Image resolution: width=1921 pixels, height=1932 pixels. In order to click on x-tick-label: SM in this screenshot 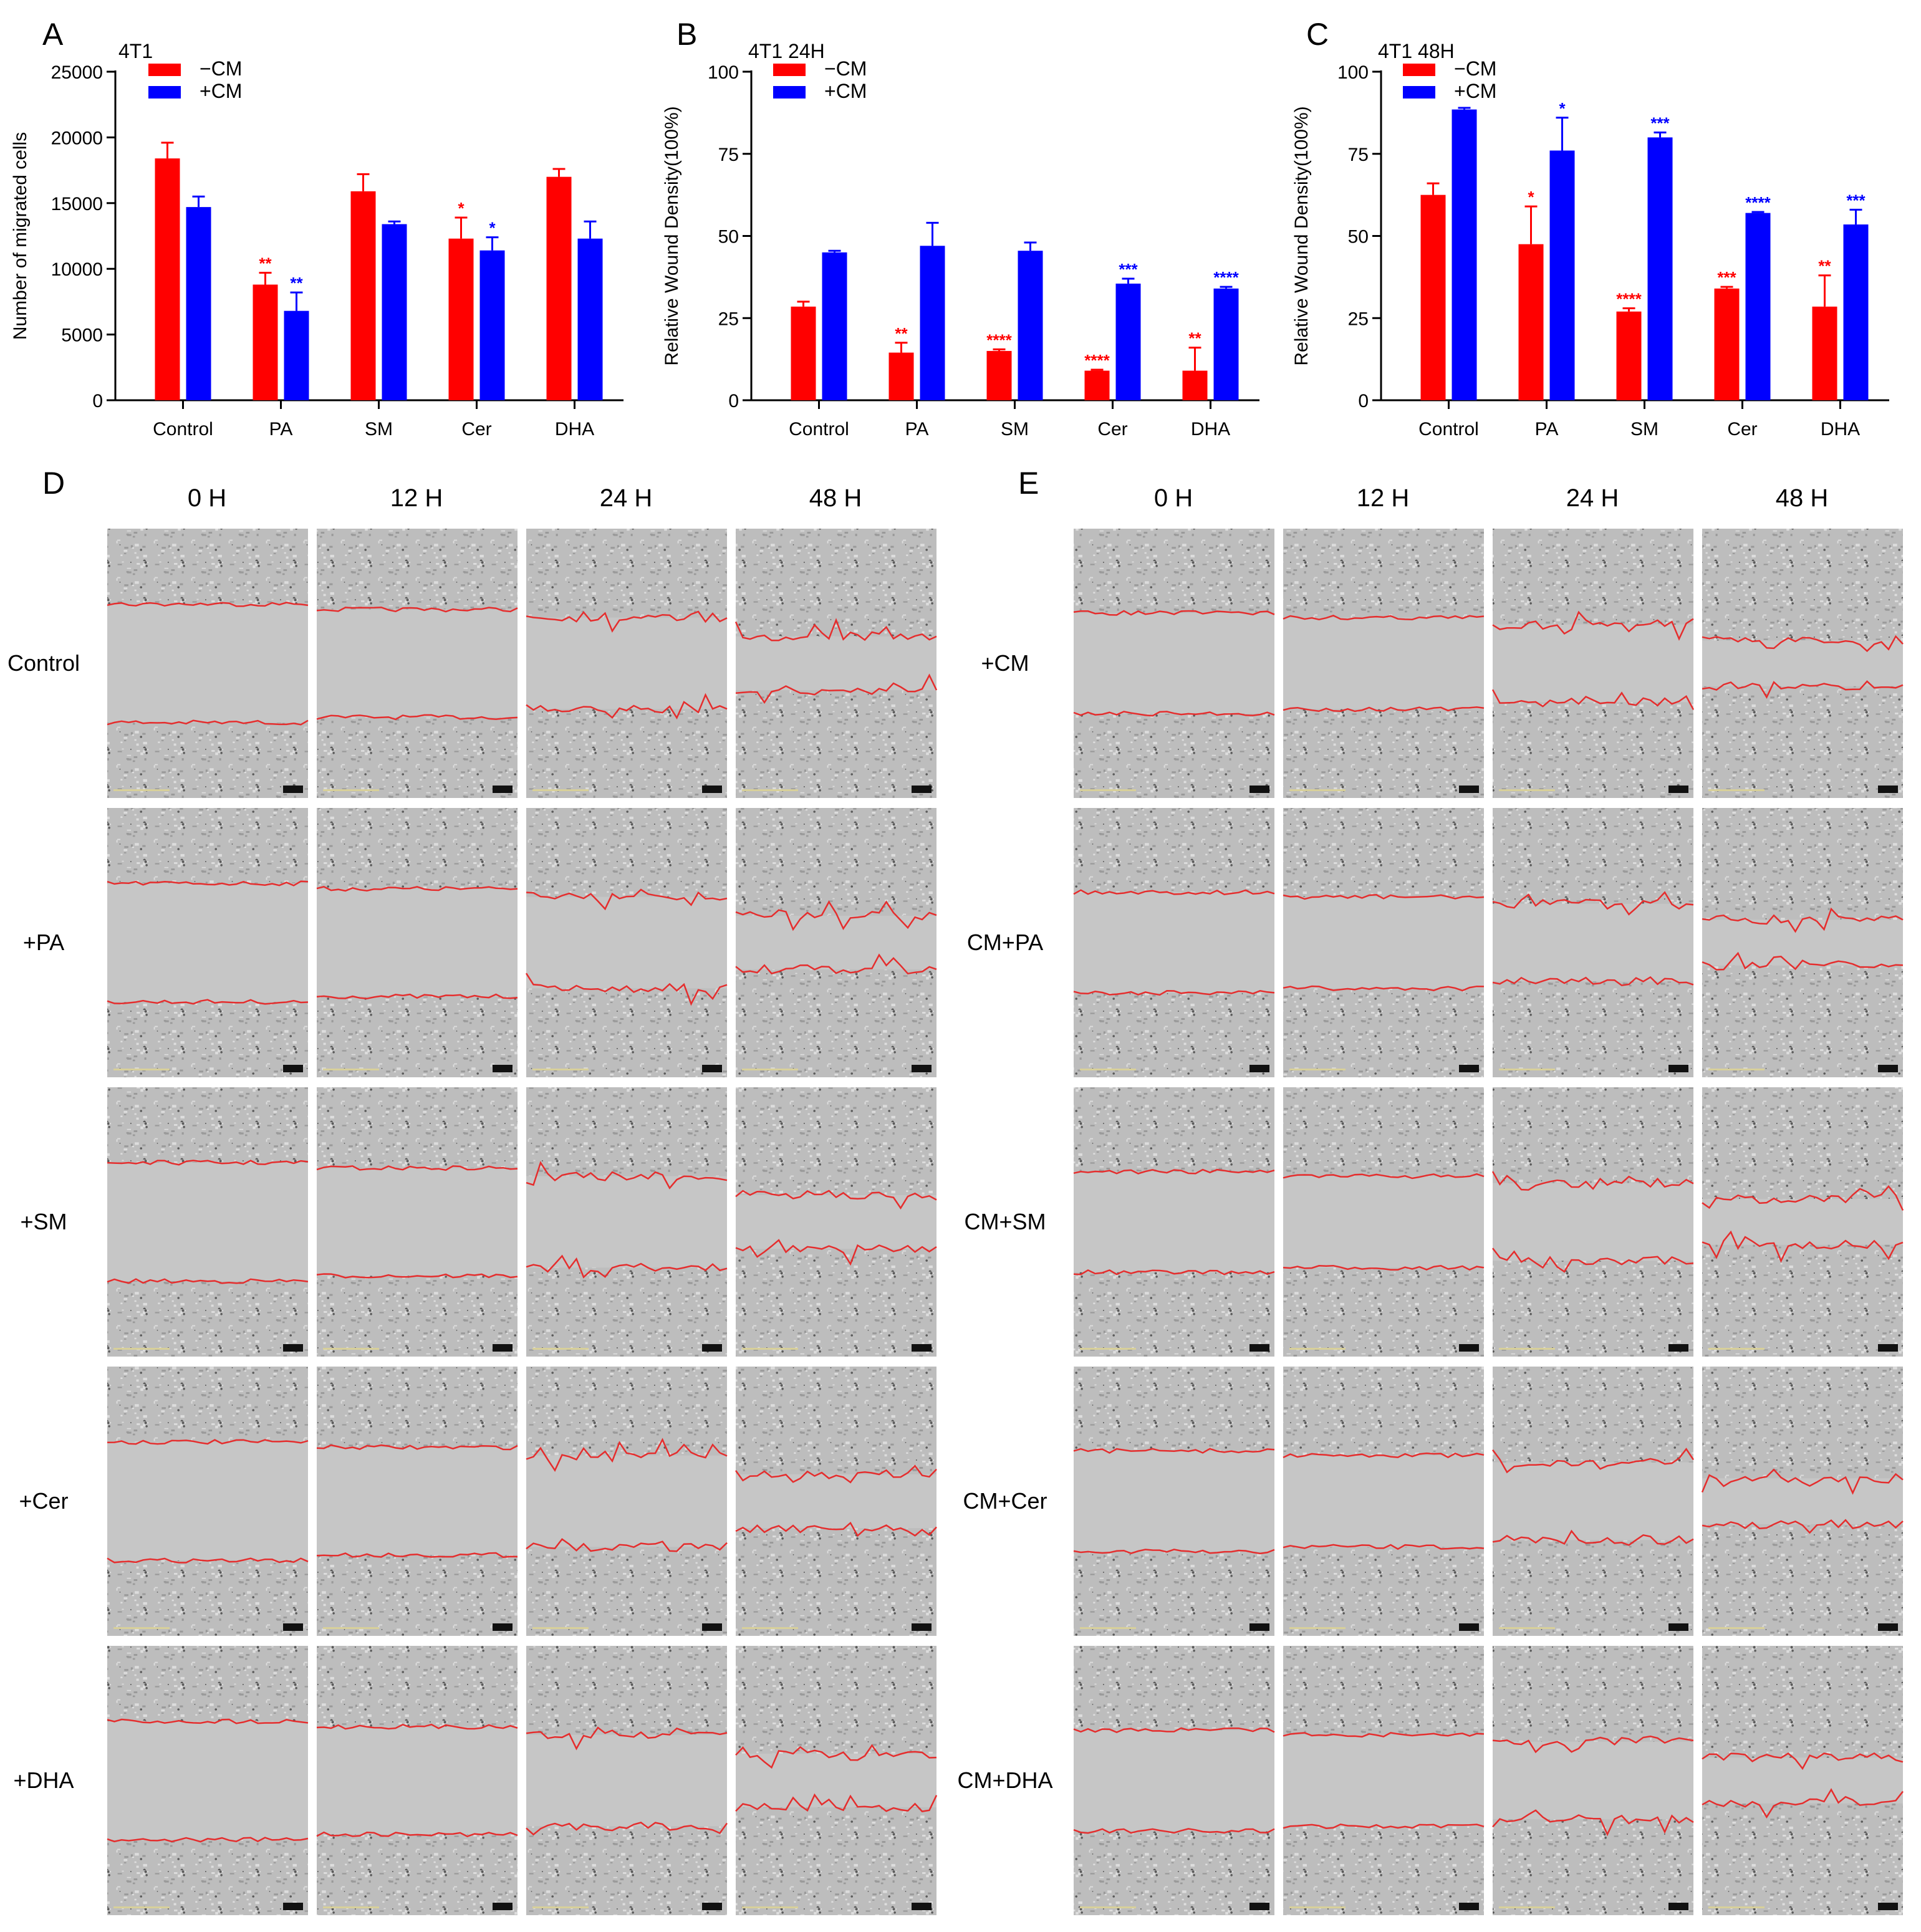, I will do `click(379, 429)`.